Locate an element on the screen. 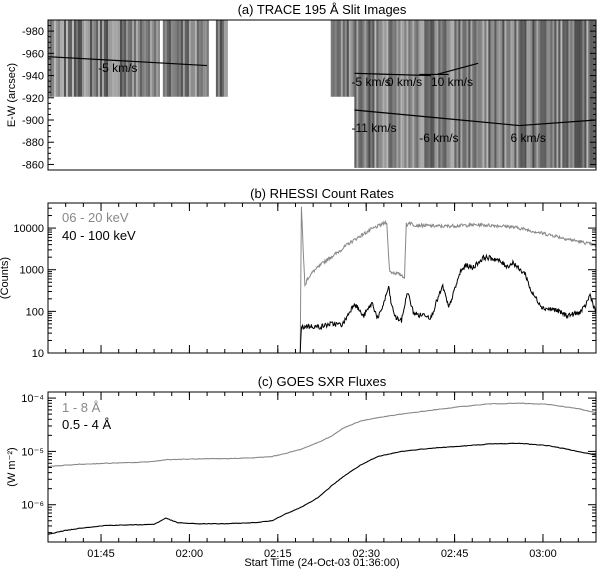 The image size is (600, 571). x-tick-label: 02:00 is located at coordinates (190, 554).